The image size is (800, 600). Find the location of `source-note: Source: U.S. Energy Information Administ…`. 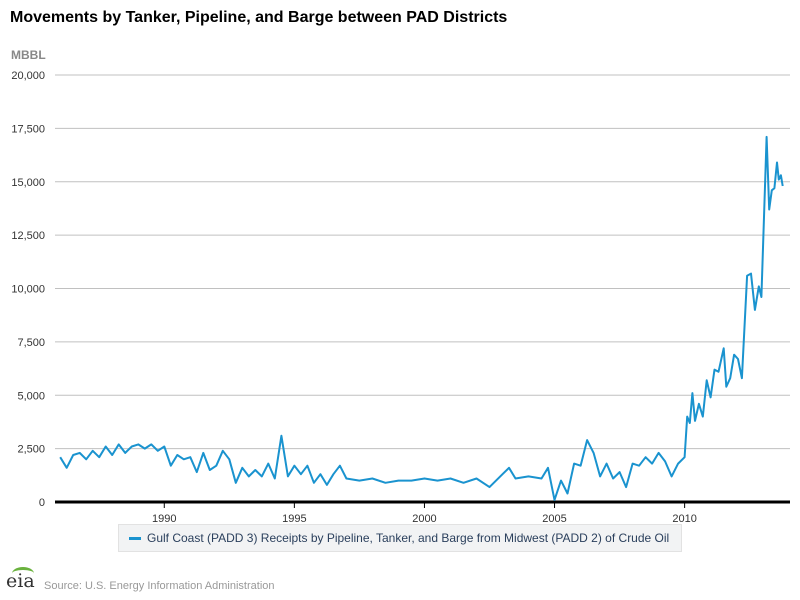

source-note: Source: U.S. Energy Information Administ… is located at coordinates (159, 586).